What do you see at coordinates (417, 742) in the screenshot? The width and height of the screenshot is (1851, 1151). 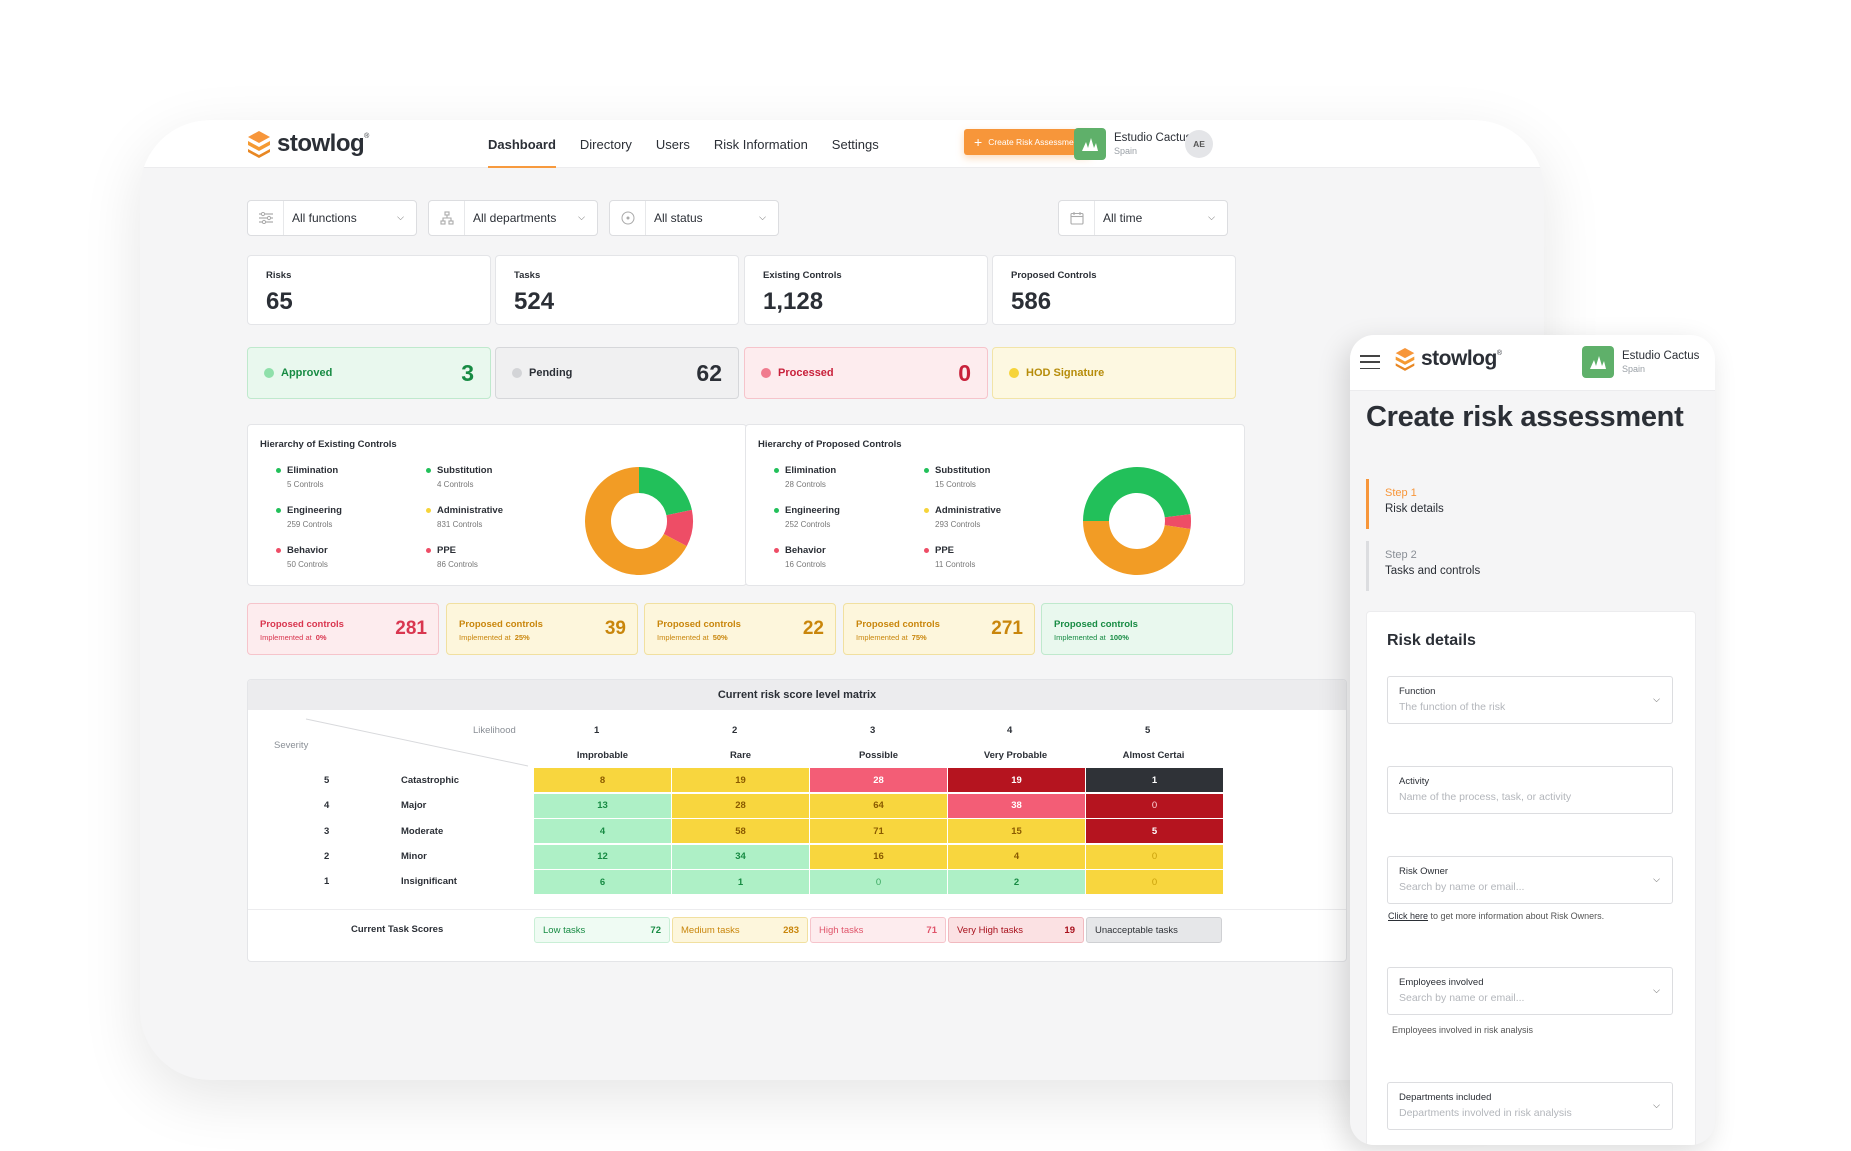 I see `matrix-diagonal-divider` at bounding box center [417, 742].